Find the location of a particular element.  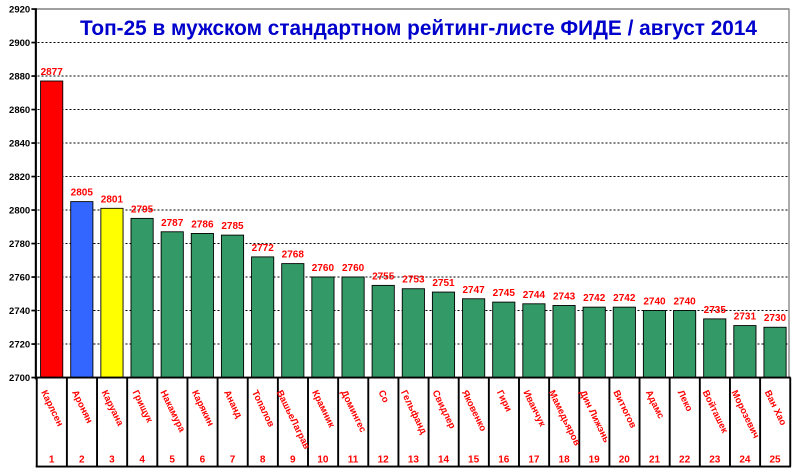

svg-text: 6 is located at coordinates (203, 460).